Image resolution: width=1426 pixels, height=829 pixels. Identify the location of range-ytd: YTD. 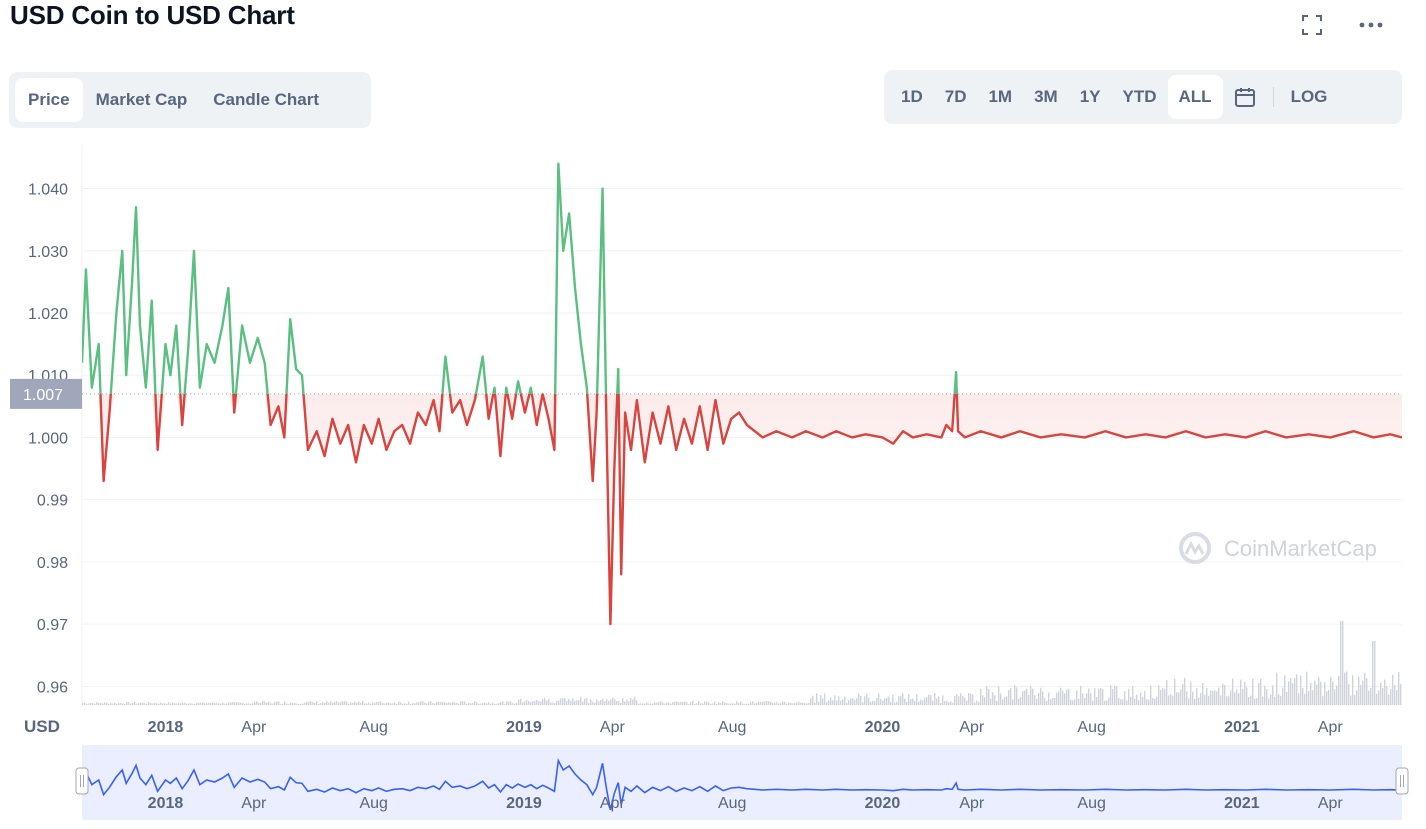
(1139, 96).